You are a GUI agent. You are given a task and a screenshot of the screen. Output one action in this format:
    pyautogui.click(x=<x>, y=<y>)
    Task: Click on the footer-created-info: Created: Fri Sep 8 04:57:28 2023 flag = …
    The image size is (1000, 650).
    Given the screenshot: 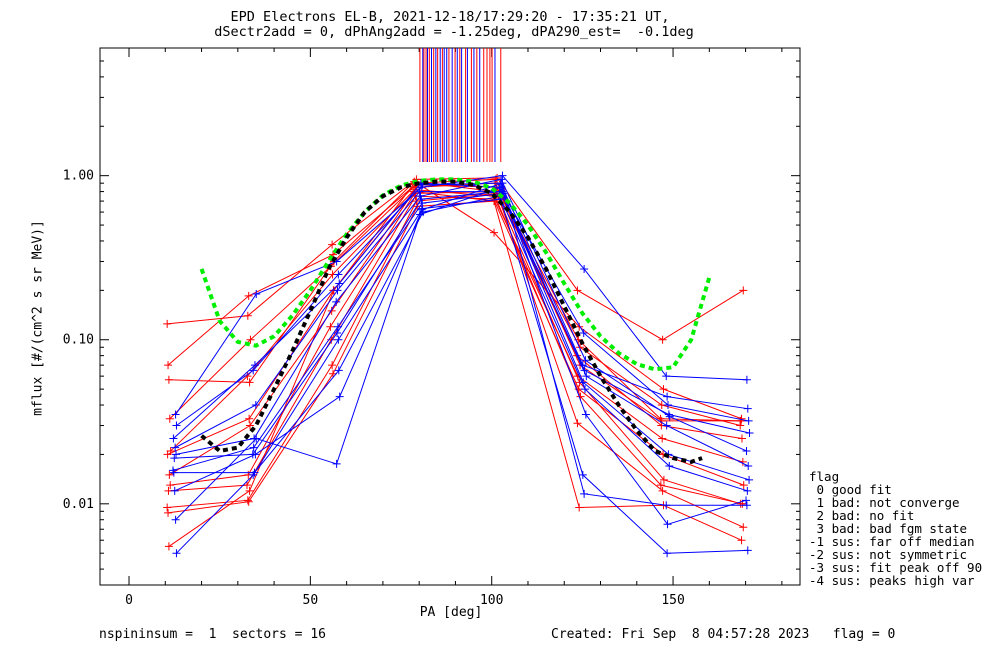 What is the action you would take?
    pyautogui.click(x=723, y=634)
    